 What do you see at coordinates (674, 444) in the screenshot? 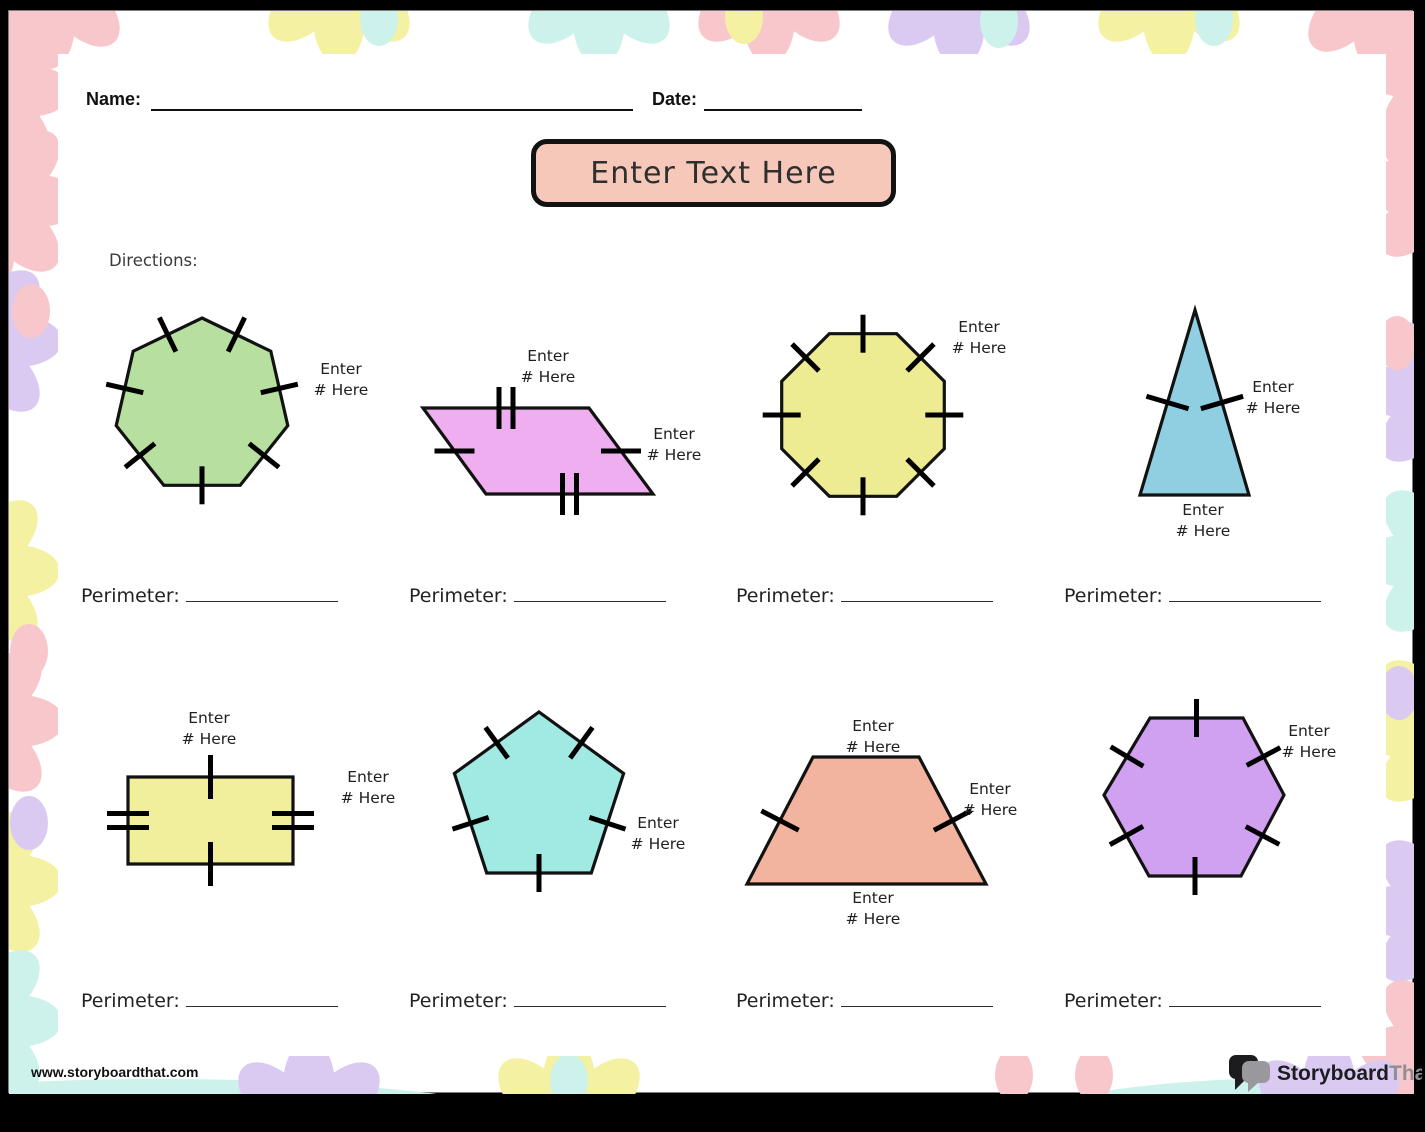
I see `parallelogram-right-label: Enter # Here` at bounding box center [674, 444].